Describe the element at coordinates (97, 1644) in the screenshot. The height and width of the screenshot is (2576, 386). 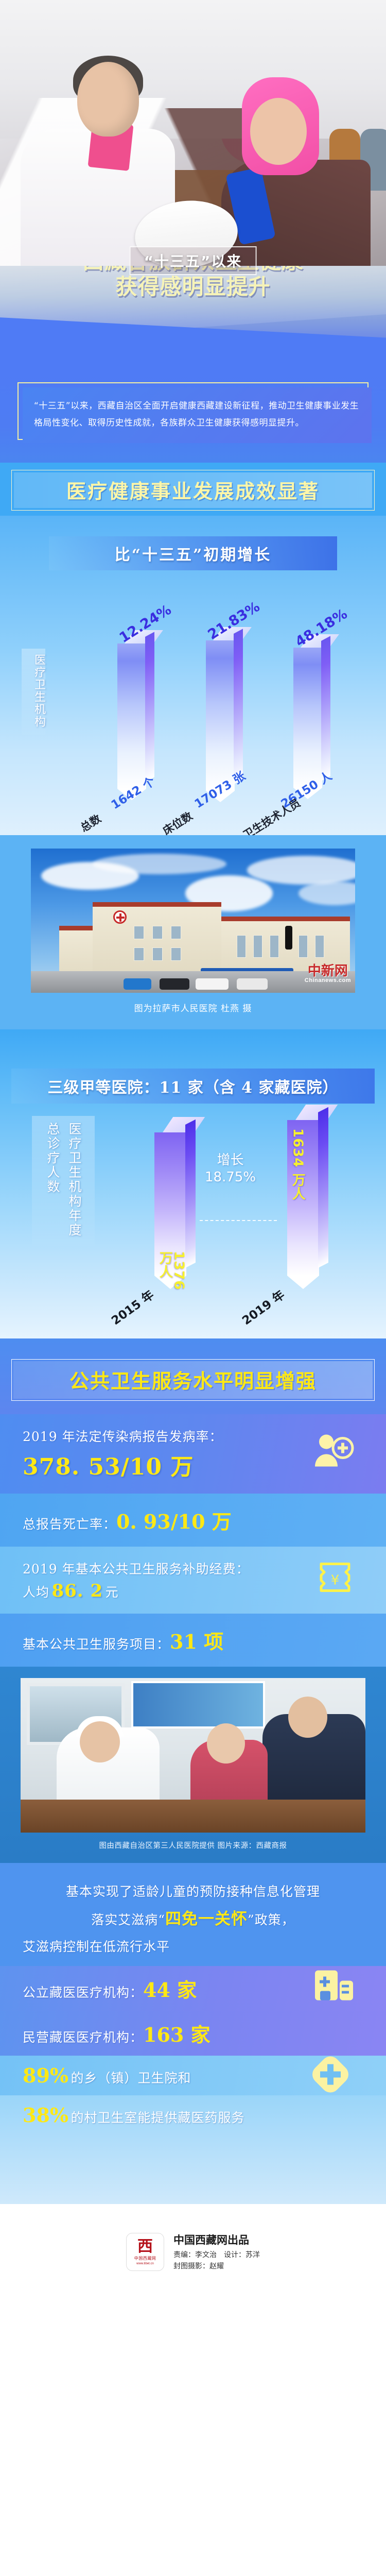
I see `stat-label: 基本公共卫生服务项目：` at that location.